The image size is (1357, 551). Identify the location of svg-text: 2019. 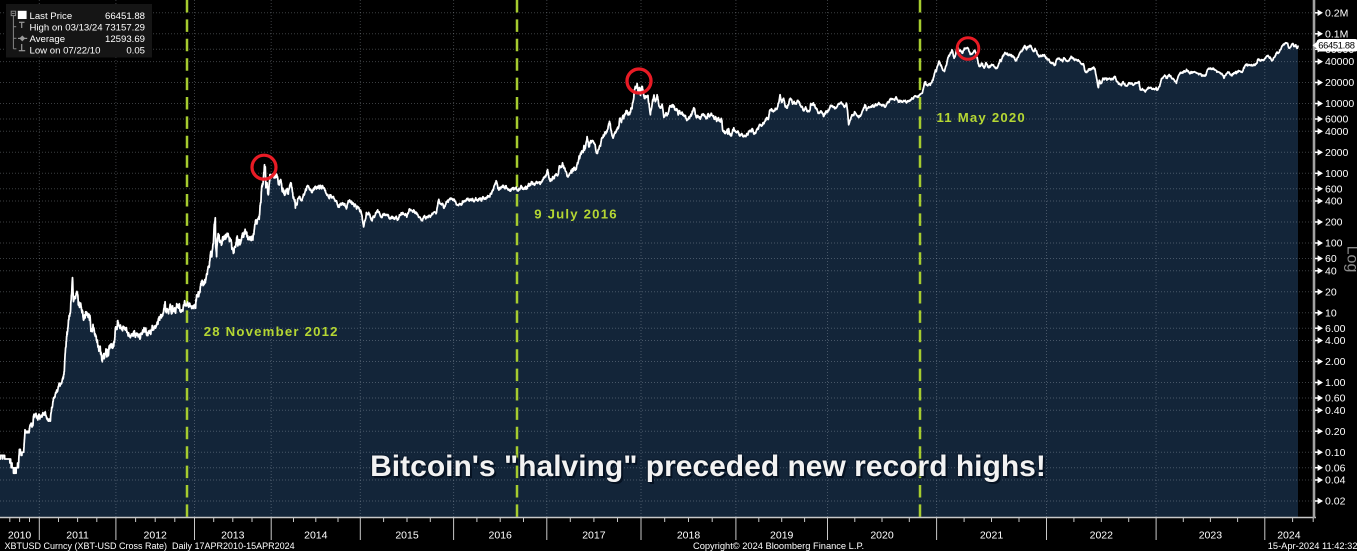
(782, 535).